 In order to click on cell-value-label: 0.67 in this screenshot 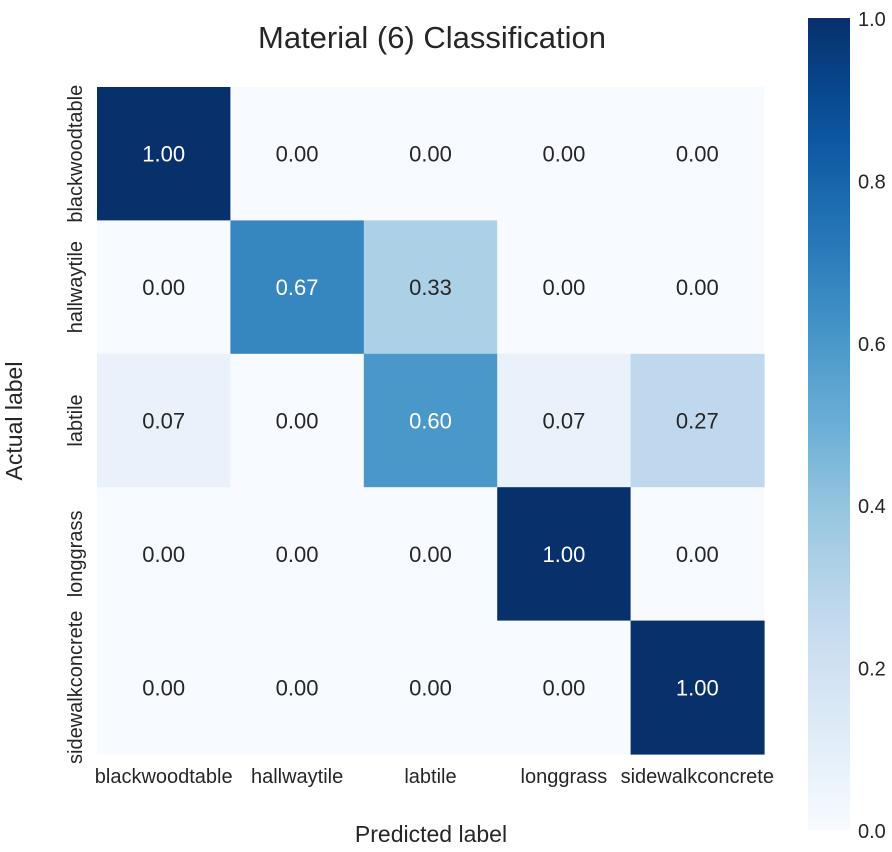, I will do `click(297, 287)`.